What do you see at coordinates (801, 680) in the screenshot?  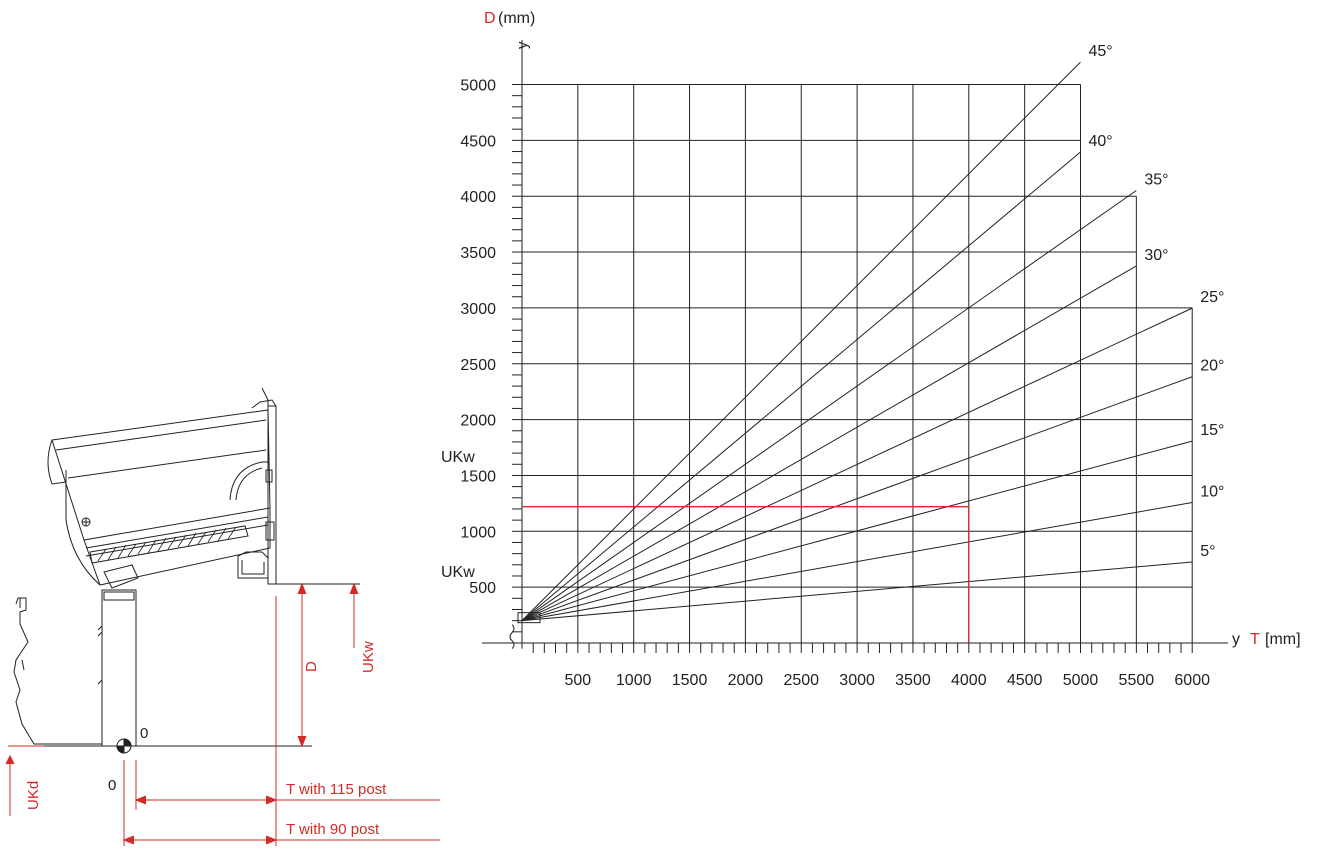 I see `x-tick-label: 2500` at bounding box center [801, 680].